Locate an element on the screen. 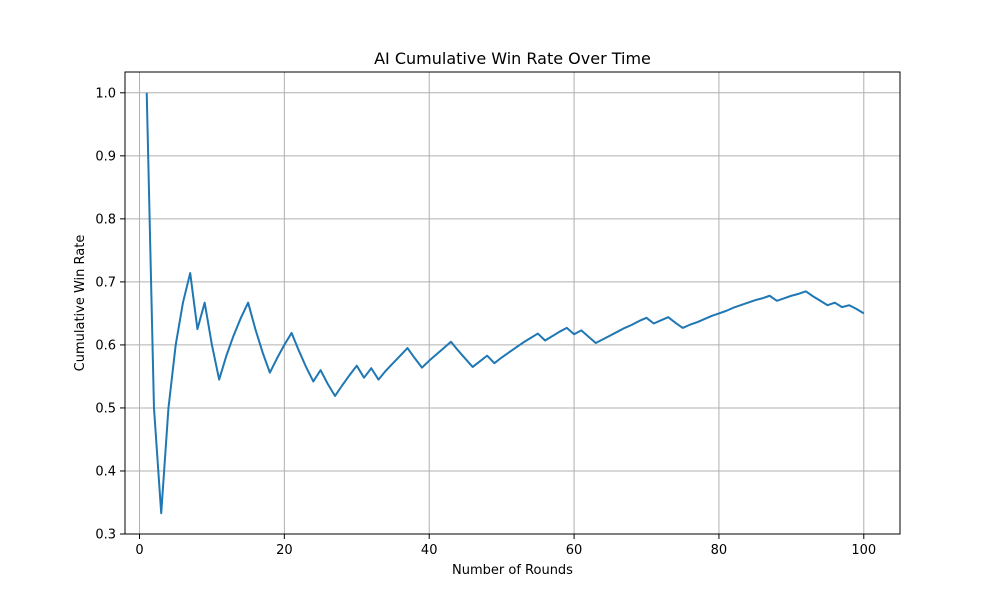 The height and width of the screenshot is (604, 1000). x-tick-label: 80 is located at coordinates (719, 550).